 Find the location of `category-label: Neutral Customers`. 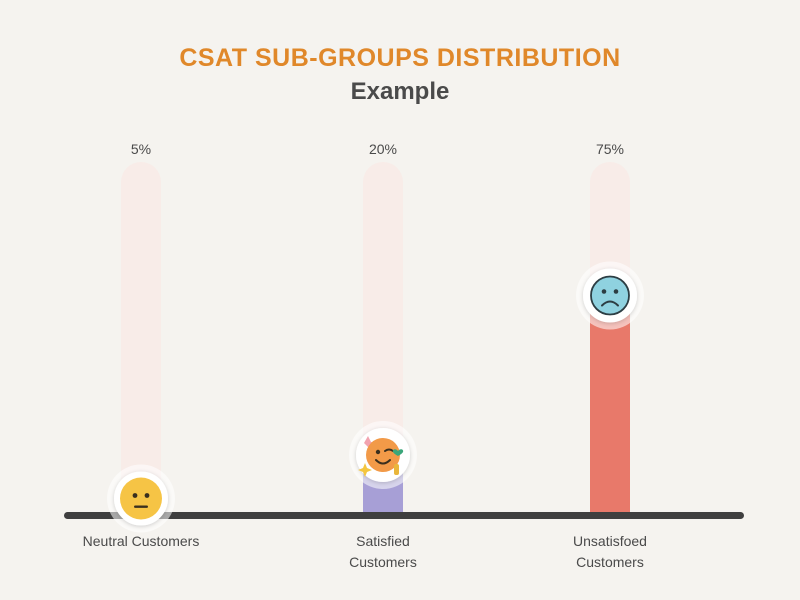

category-label: Neutral Customers is located at coordinates (141, 541).